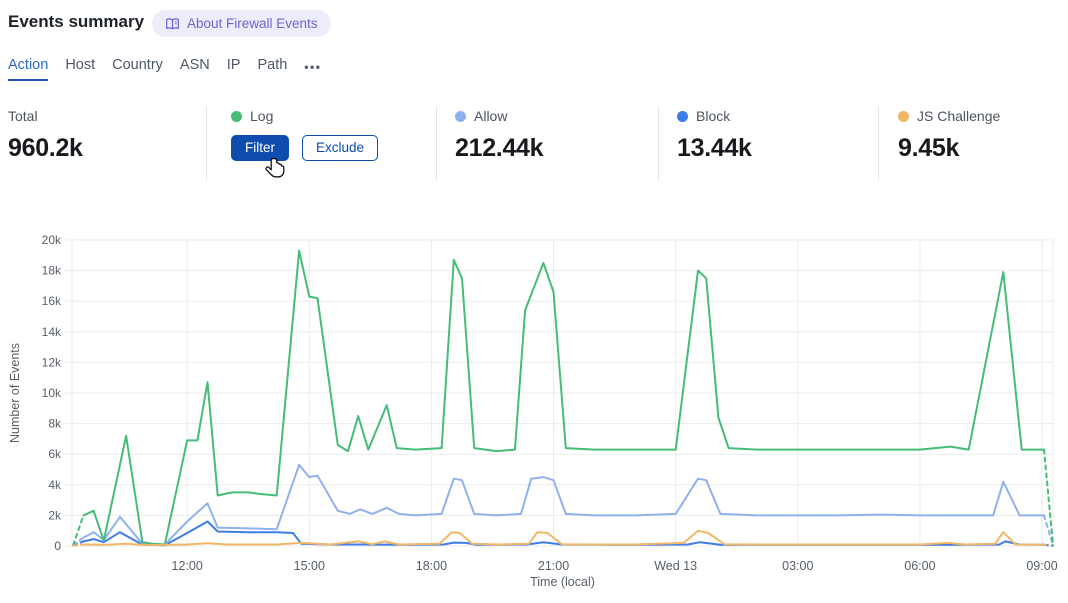 This screenshot has width=1068, height=603. I want to click on about-firewall-events-badge: About Firewall Events, so click(241, 23).